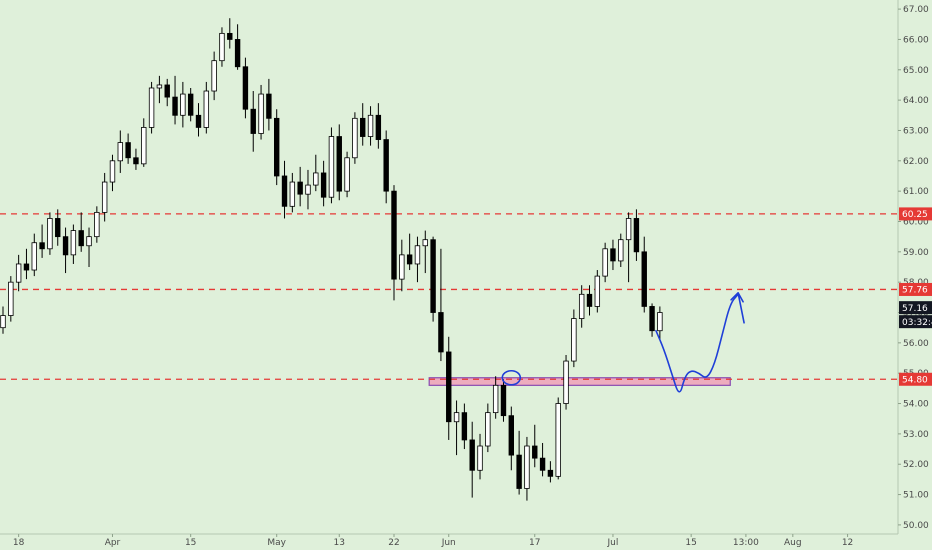  Describe the element at coordinates (916, 344) in the screenshot. I see `price-tick-label: 56.00` at that location.